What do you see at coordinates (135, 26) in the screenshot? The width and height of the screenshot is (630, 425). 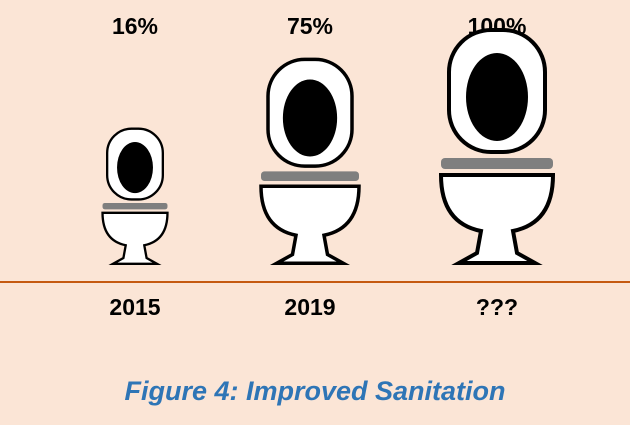 I see `value-label: 16%` at bounding box center [135, 26].